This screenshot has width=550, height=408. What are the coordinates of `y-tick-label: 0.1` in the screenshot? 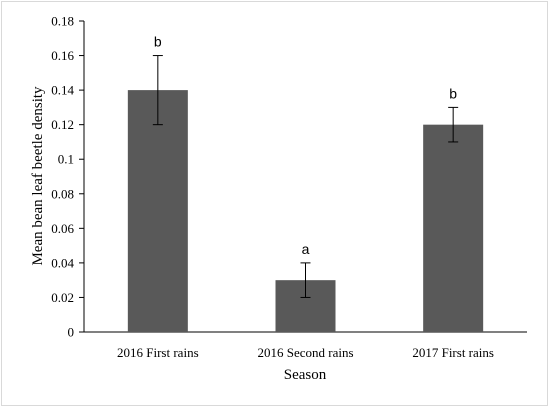 It's located at (66, 159).